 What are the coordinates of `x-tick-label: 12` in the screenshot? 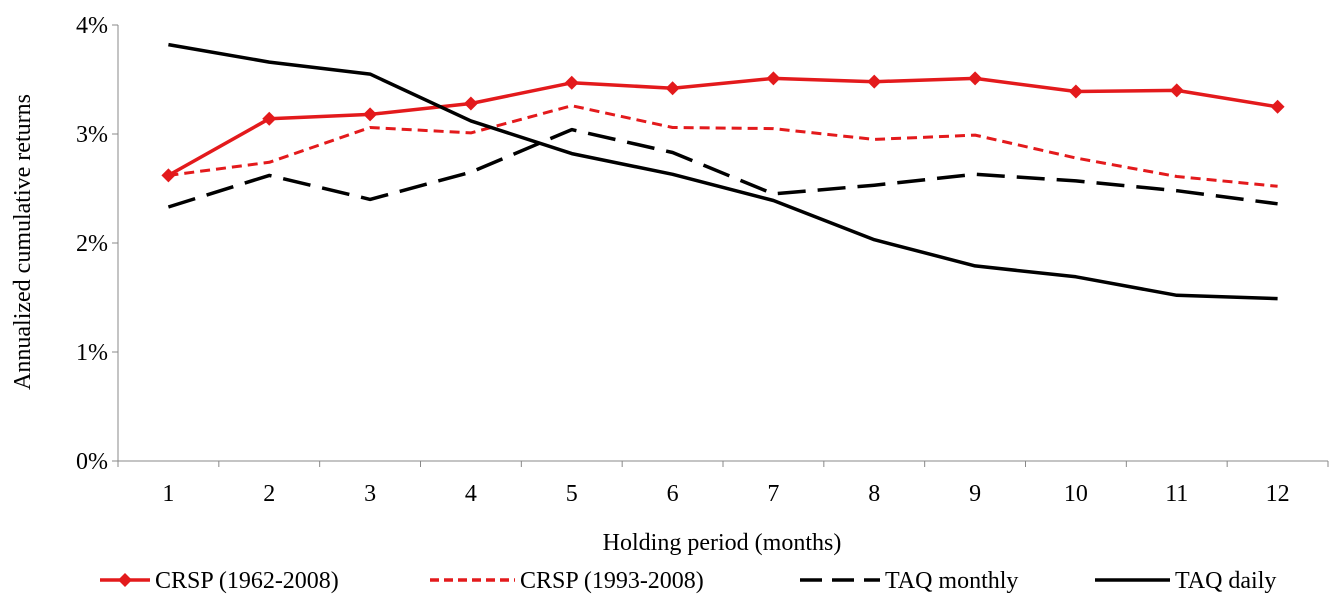 It's located at (1278, 494).